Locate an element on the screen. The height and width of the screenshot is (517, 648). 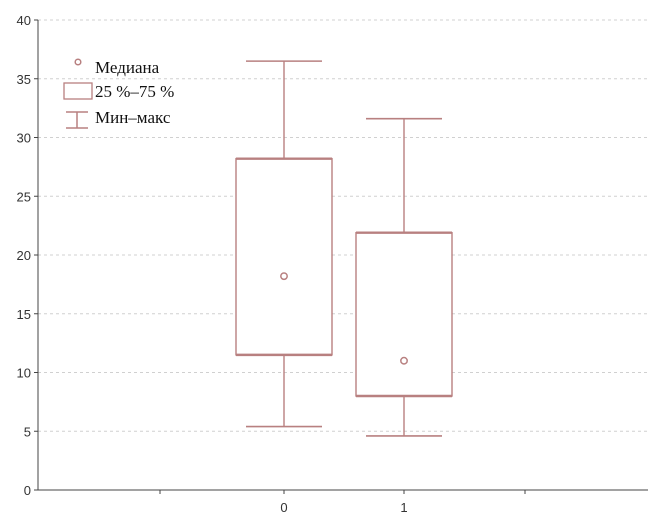
legend: Медиана 25 %–75 % Мин–макс is located at coordinates (118, 93).